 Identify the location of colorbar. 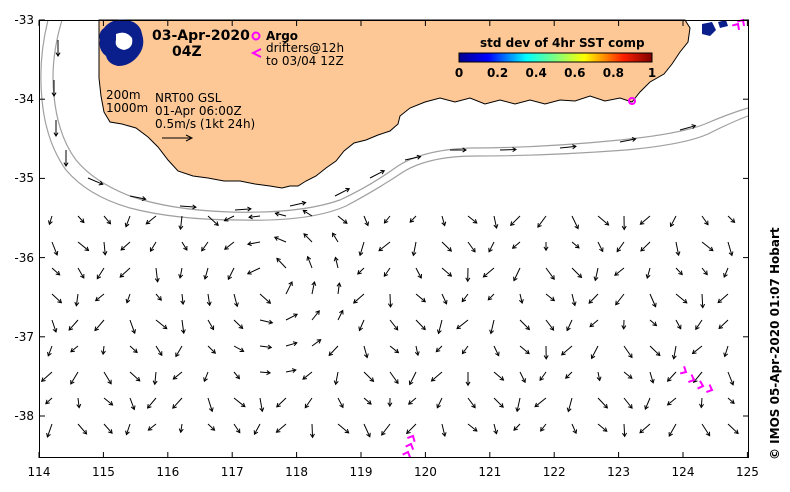
(555, 57).